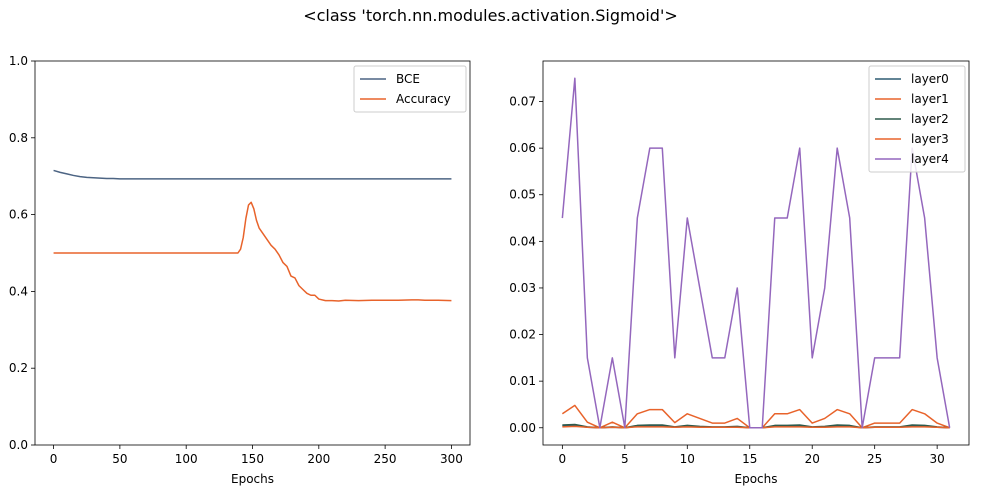 Image resolution: width=981 pixels, height=498 pixels. Describe the element at coordinates (937, 459) in the screenshot. I see `x-tick-label: 30` at that location.